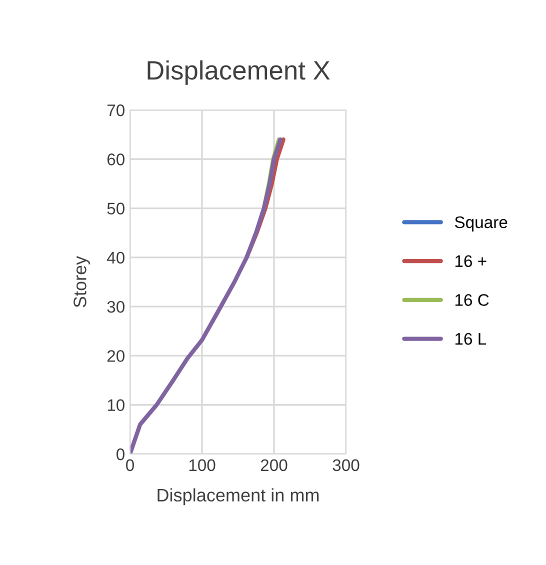 Image resolution: width=546 pixels, height=565 pixels. I want to click on x-tick-label: 100, so click(202, 465).